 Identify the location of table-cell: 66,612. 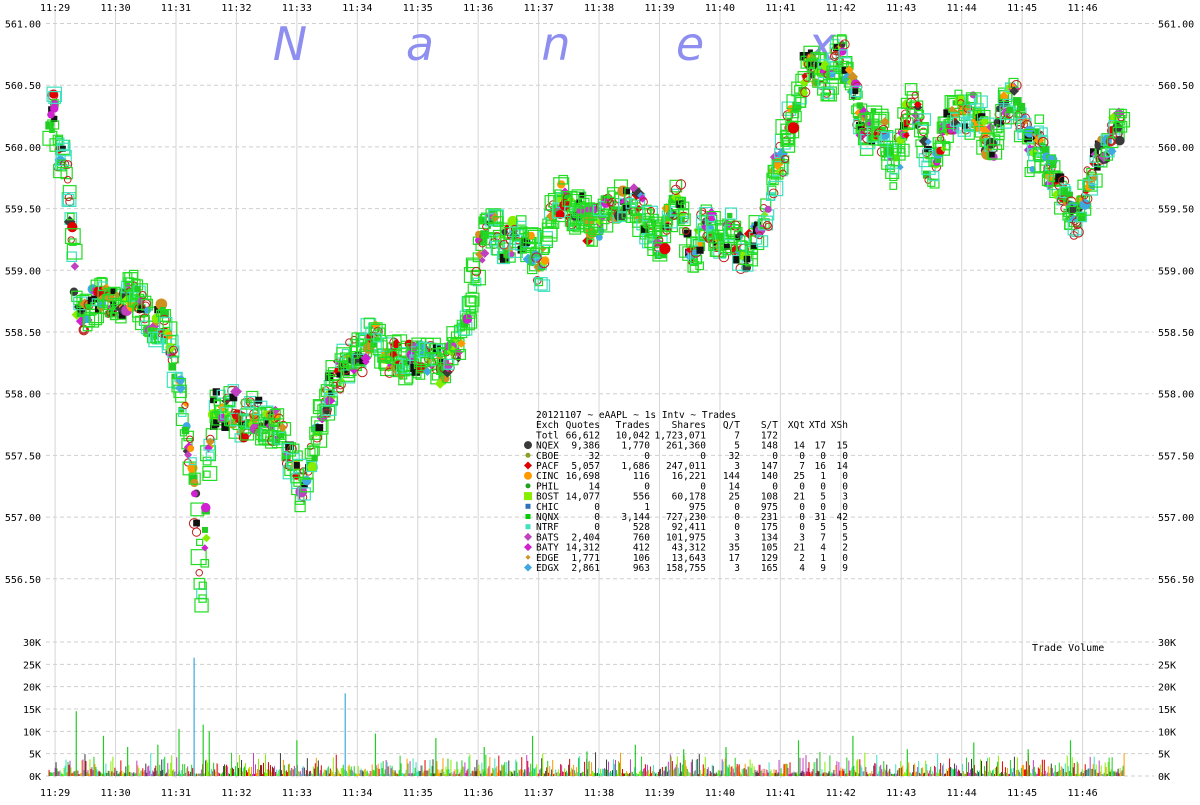
(583, 435).